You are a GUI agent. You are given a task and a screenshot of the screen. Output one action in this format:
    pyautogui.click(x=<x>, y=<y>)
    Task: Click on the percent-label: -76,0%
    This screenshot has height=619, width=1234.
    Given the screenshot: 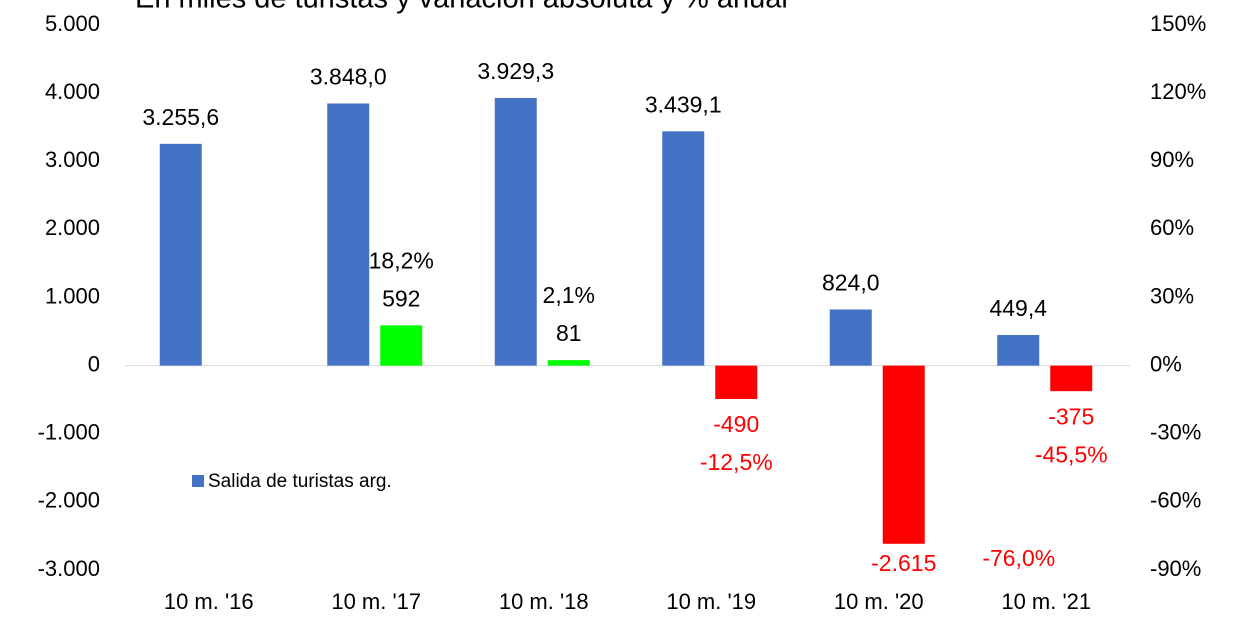 What is the action you would take?
    pyautogui.click(x=1018, y=558)
    